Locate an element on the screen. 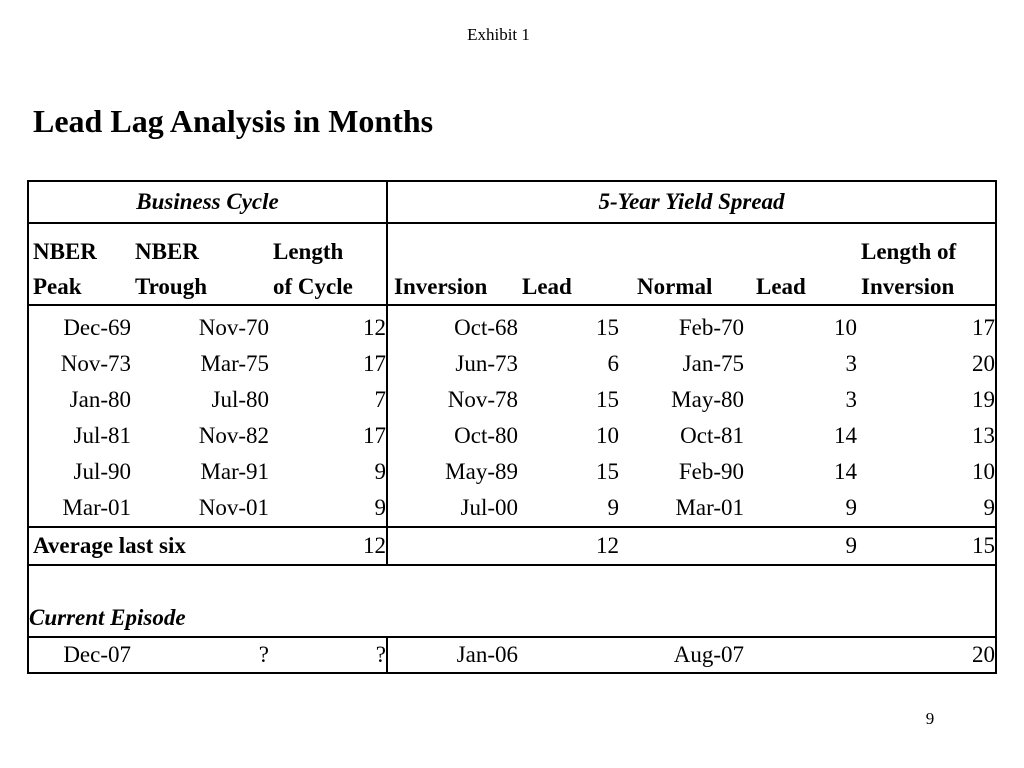 The height and width of the screenshot is (768, 1024). col-header-line: Trough is located at coordinates (171, 286).